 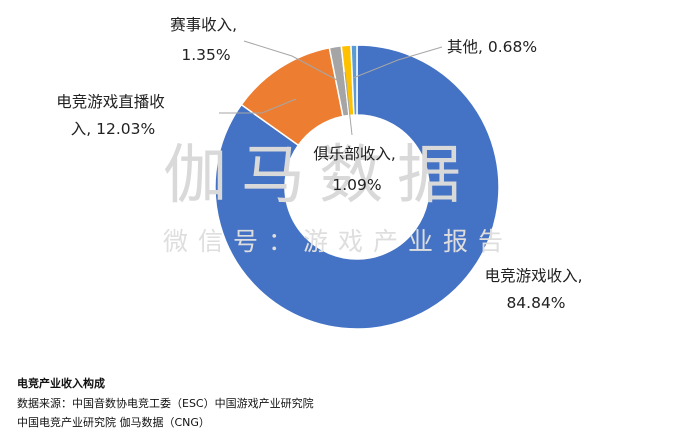 What do you see at coordinates (354, 80) in the screenshot?
I see `slice-other` at bounding box center [354, 80].